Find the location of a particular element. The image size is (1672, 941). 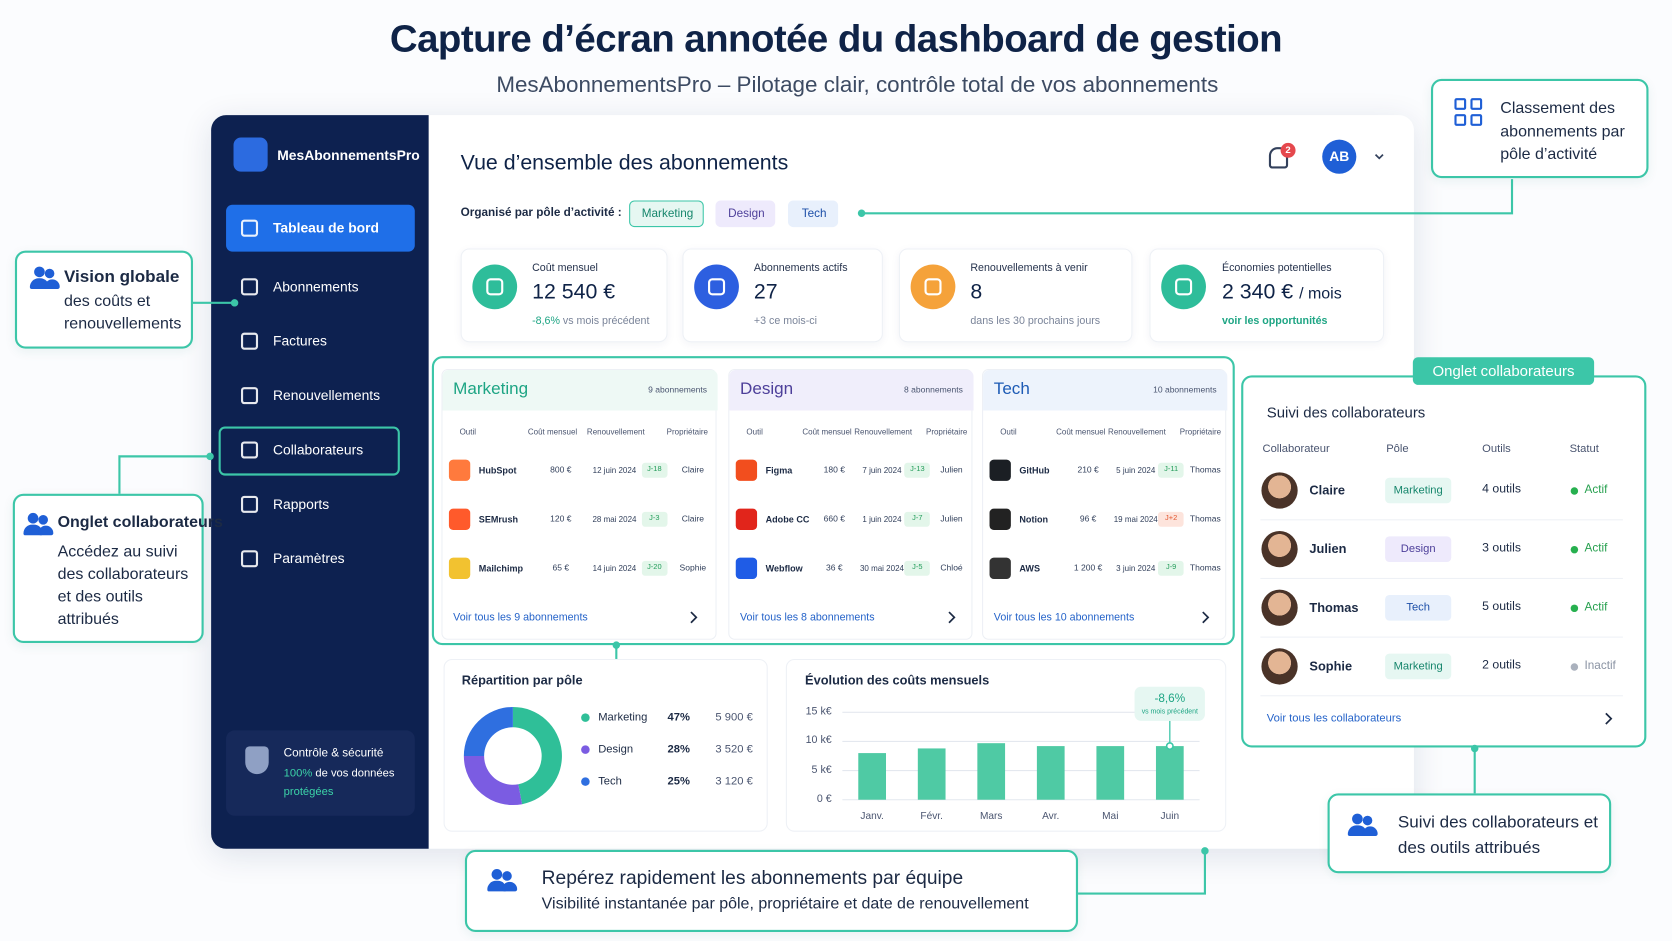

kpi-label: Économies potentielles is located at coordinates (1276, 268).